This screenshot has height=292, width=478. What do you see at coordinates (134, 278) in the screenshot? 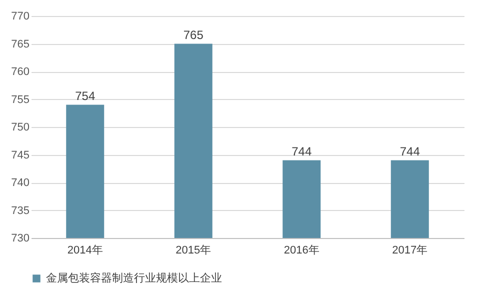
I see `legend-label: 金属包装容器制造行业规模以上企业` at bounding box center [134, 278].